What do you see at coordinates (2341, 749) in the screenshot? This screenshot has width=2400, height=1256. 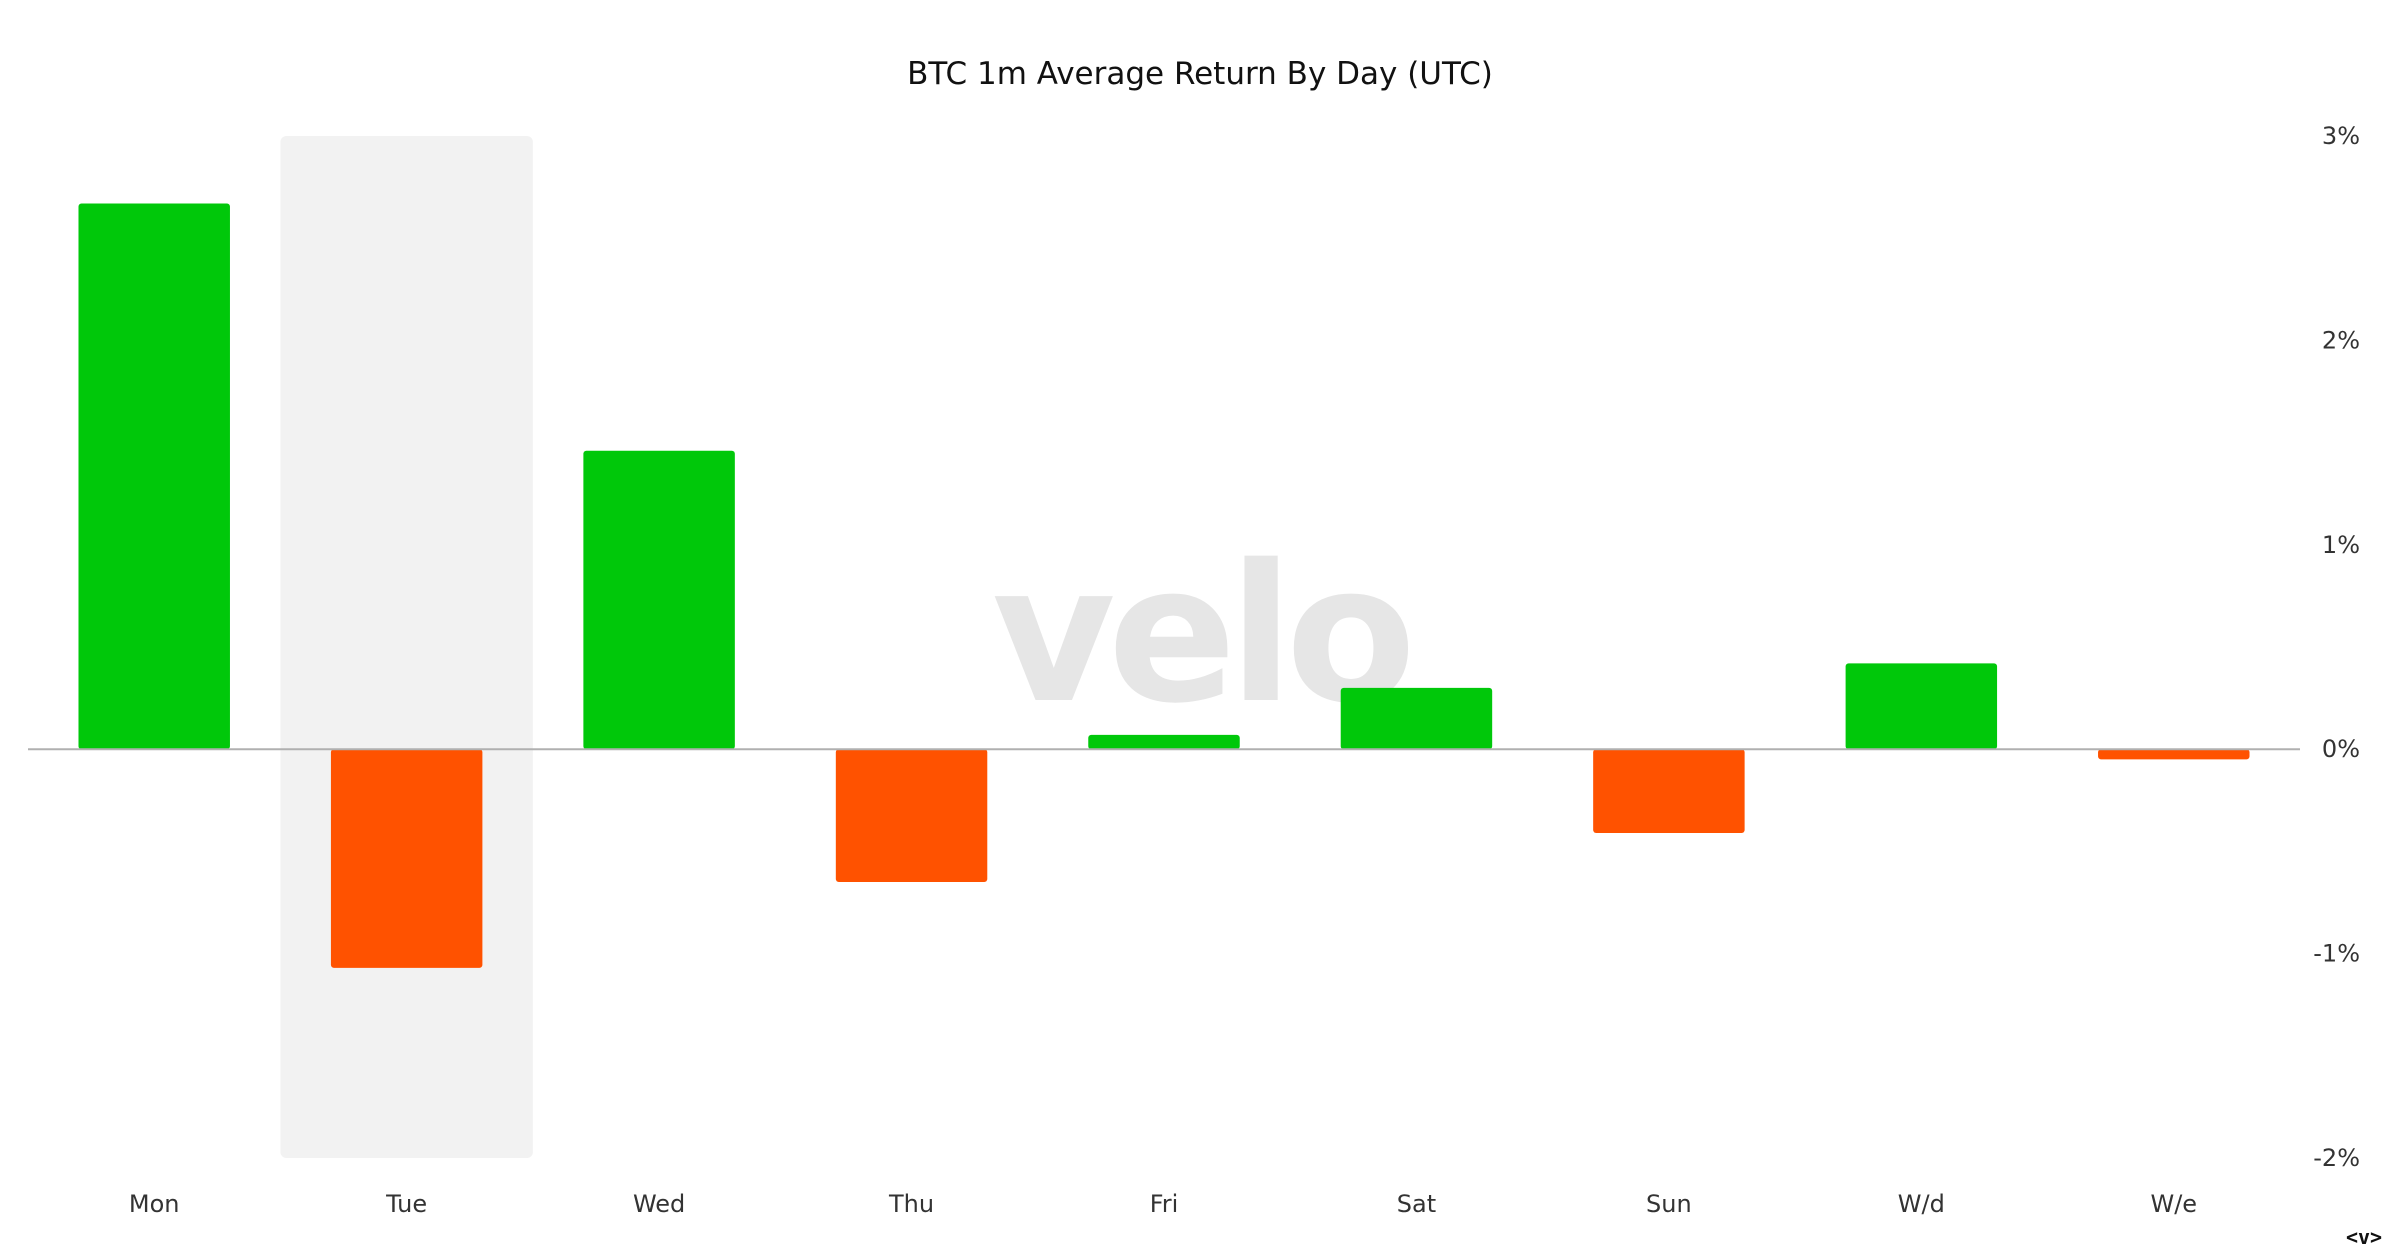 I see `y-tick-label: 0%` at bounding box center [2341, 749].